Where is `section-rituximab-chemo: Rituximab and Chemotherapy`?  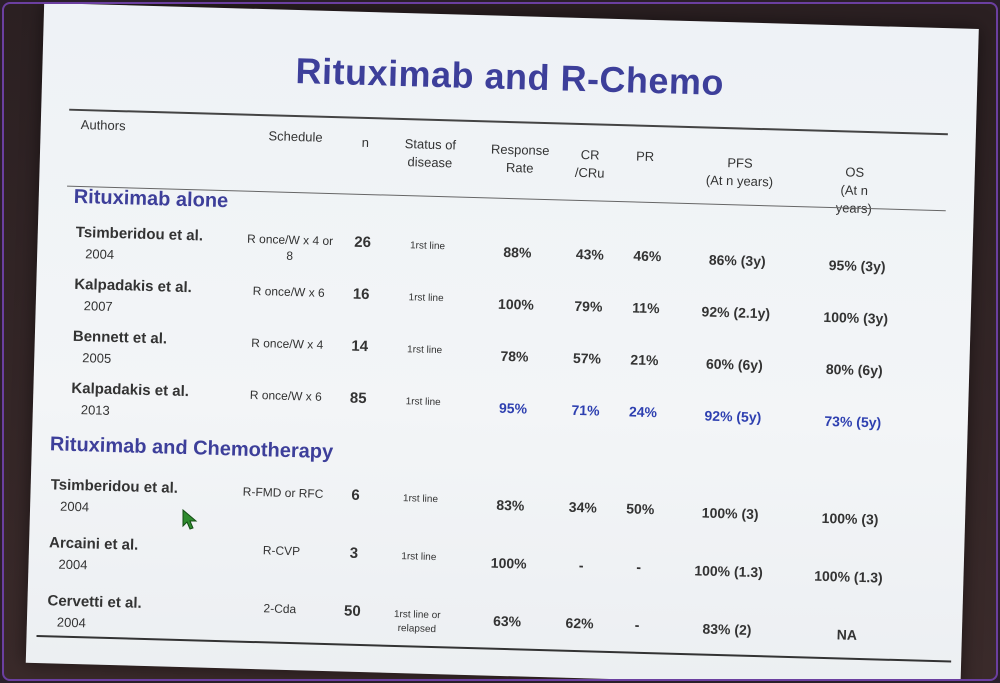 section-rituximab-chemo: Rituximab and Chemotherapy is located at coordinates (191, 448).